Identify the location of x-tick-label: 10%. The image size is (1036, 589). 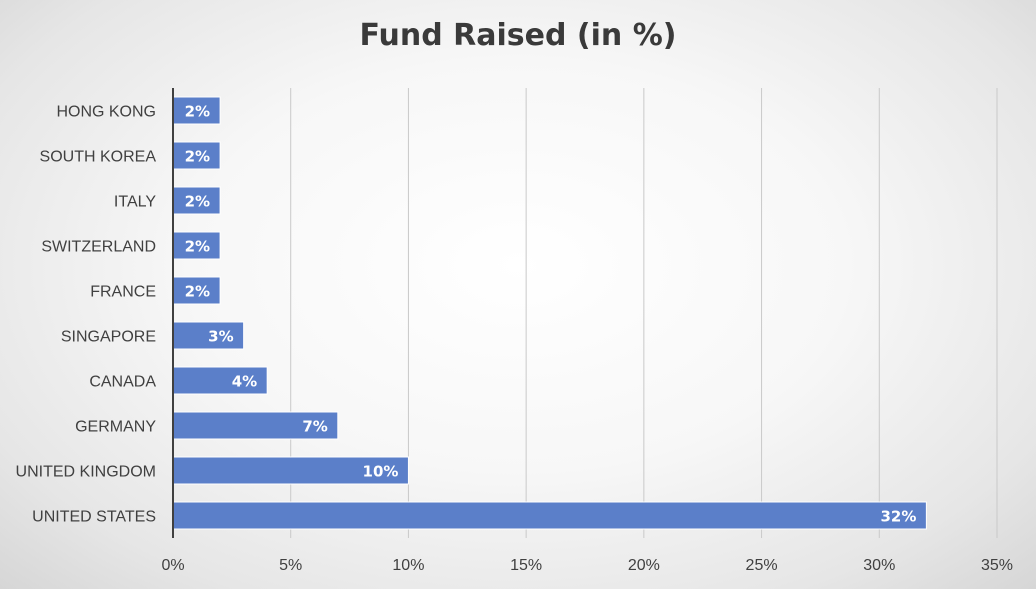
(408, 565).